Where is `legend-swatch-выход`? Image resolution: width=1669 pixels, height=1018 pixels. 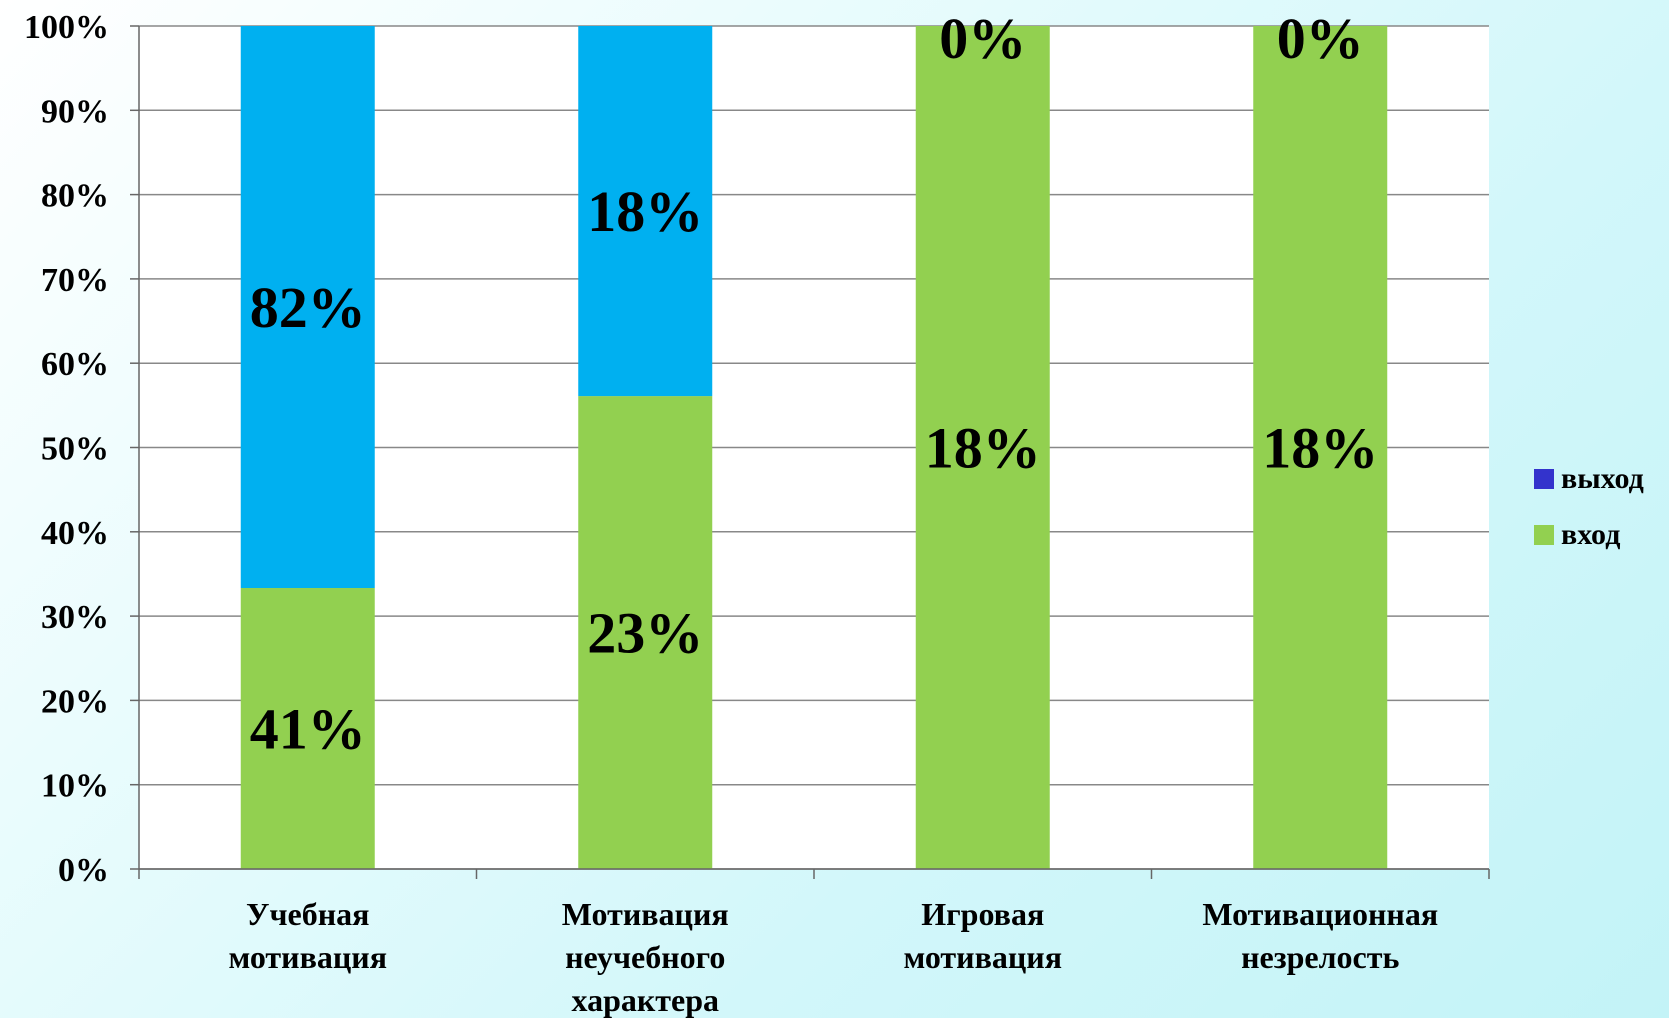 legend-swatch-выход is located at coordinates (1544, 479).